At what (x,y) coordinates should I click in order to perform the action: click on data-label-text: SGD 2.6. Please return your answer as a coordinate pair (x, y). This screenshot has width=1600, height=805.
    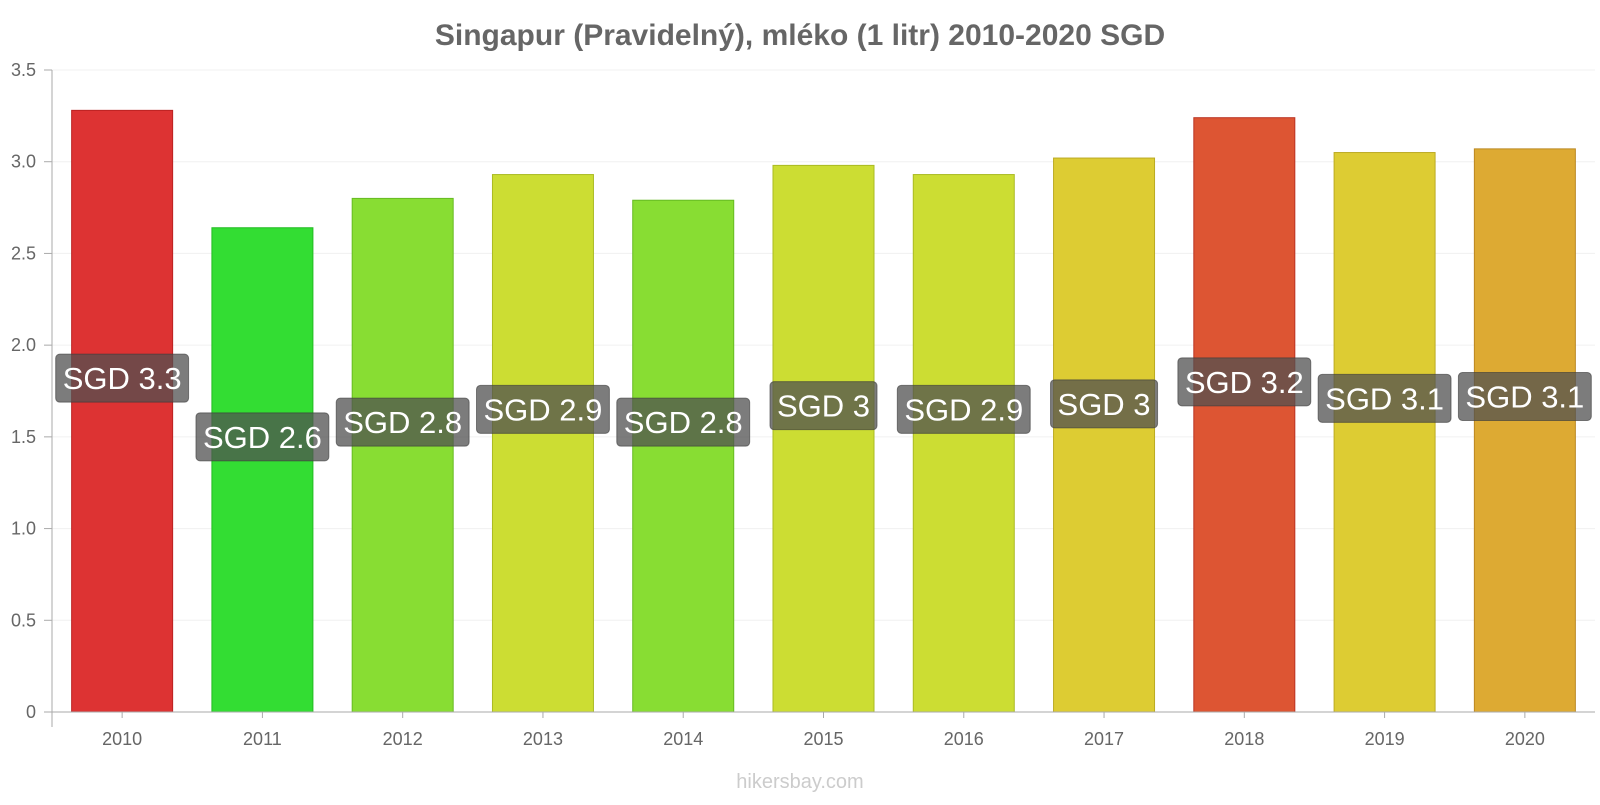
    Looking at the image, I should click on (262, 437).